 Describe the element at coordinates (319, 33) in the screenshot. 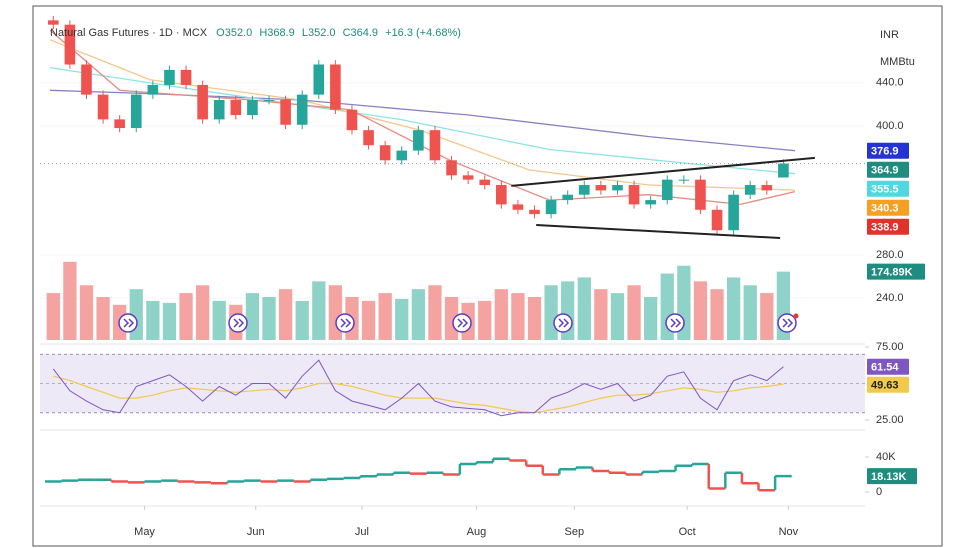

I see `header-value: L352.0` at that location.